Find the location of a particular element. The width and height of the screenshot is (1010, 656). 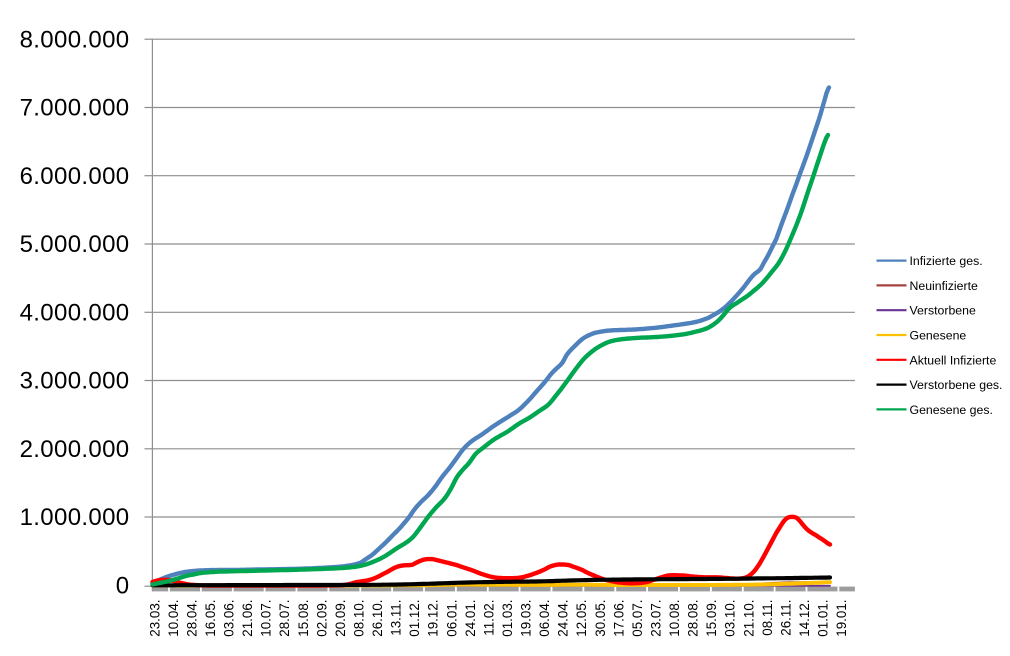

svg-text: 19.01. is located at coordinates (841, 618).